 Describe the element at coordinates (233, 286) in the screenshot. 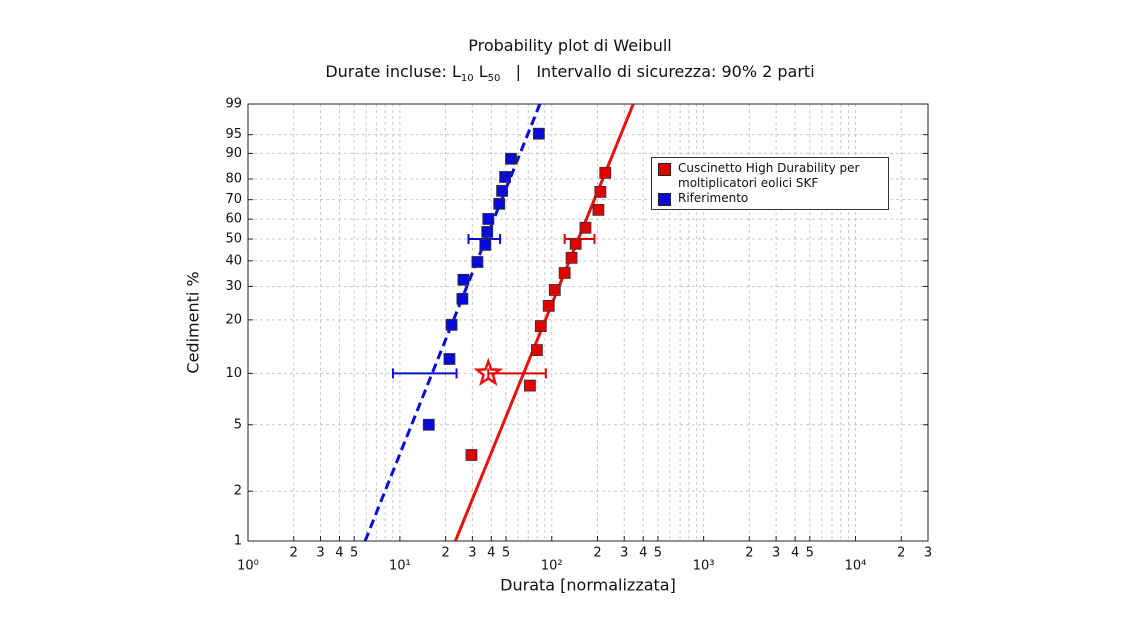

I see `y-tick-label: 30` at that location.